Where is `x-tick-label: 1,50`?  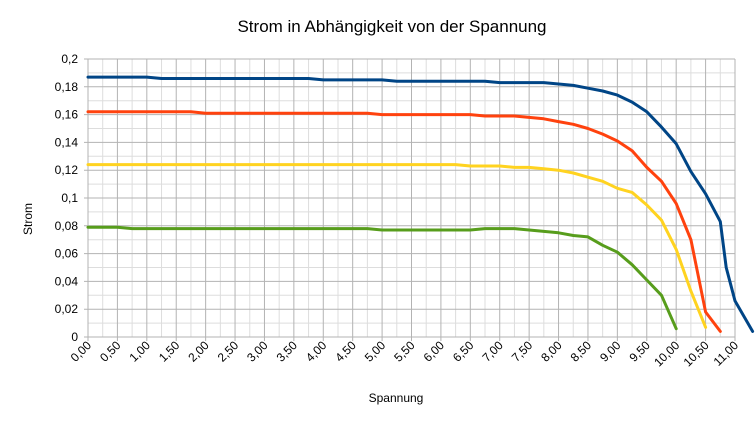
x-tick-label: 1,50 is located at coordinates (169, 351).